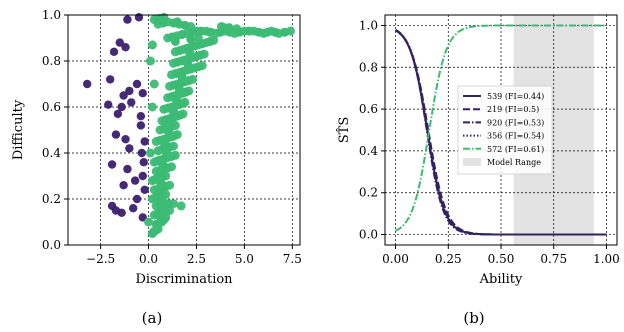 This screenshot has height=332, width=624. I want to click on line-ytick-label: 0.4, so click(368, 151).